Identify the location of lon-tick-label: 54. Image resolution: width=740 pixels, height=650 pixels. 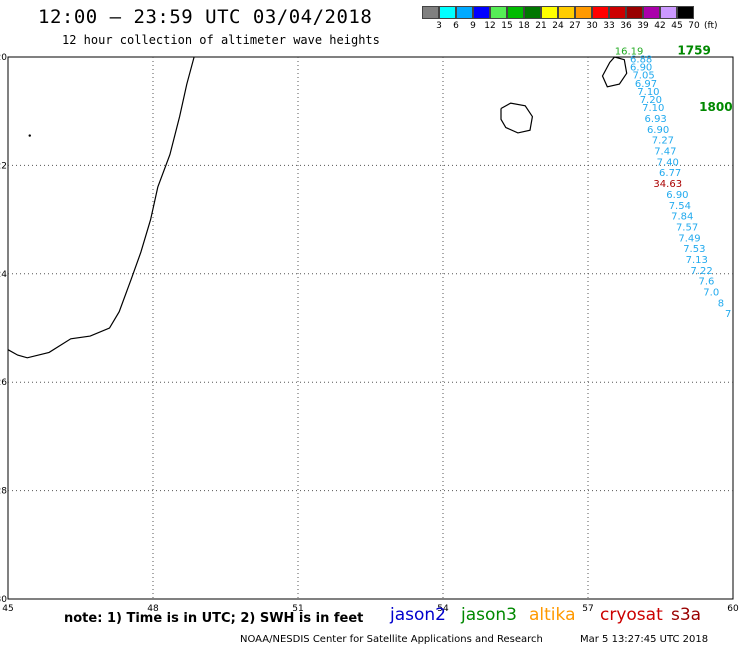
(443, 609).